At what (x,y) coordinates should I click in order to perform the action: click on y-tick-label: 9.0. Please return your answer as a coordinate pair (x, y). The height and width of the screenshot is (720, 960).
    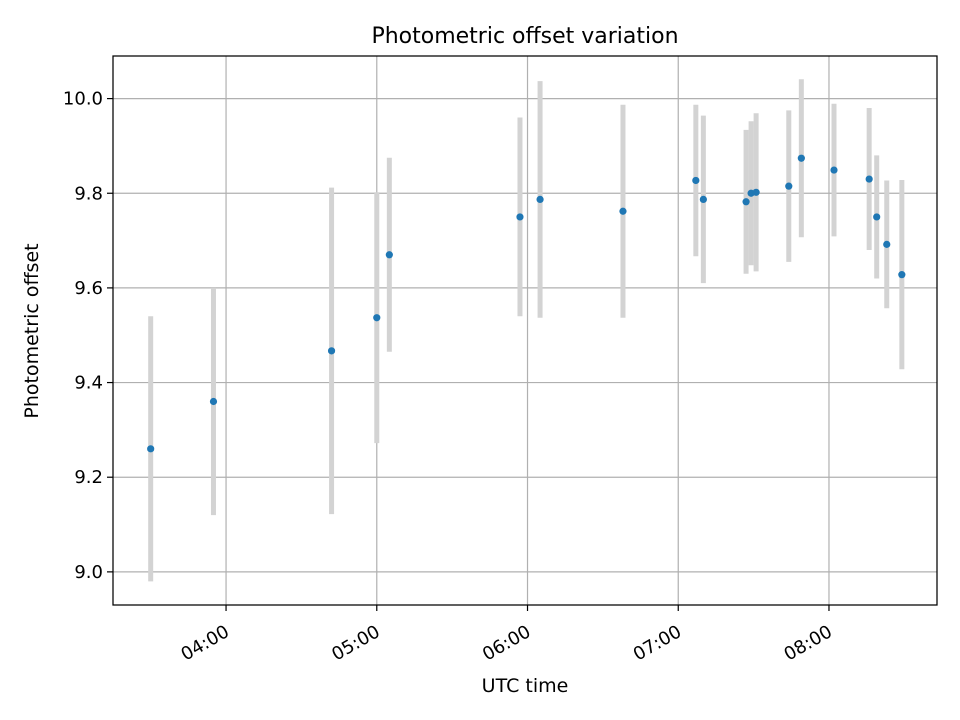
    Looking at the image, I should click on (88, 572).